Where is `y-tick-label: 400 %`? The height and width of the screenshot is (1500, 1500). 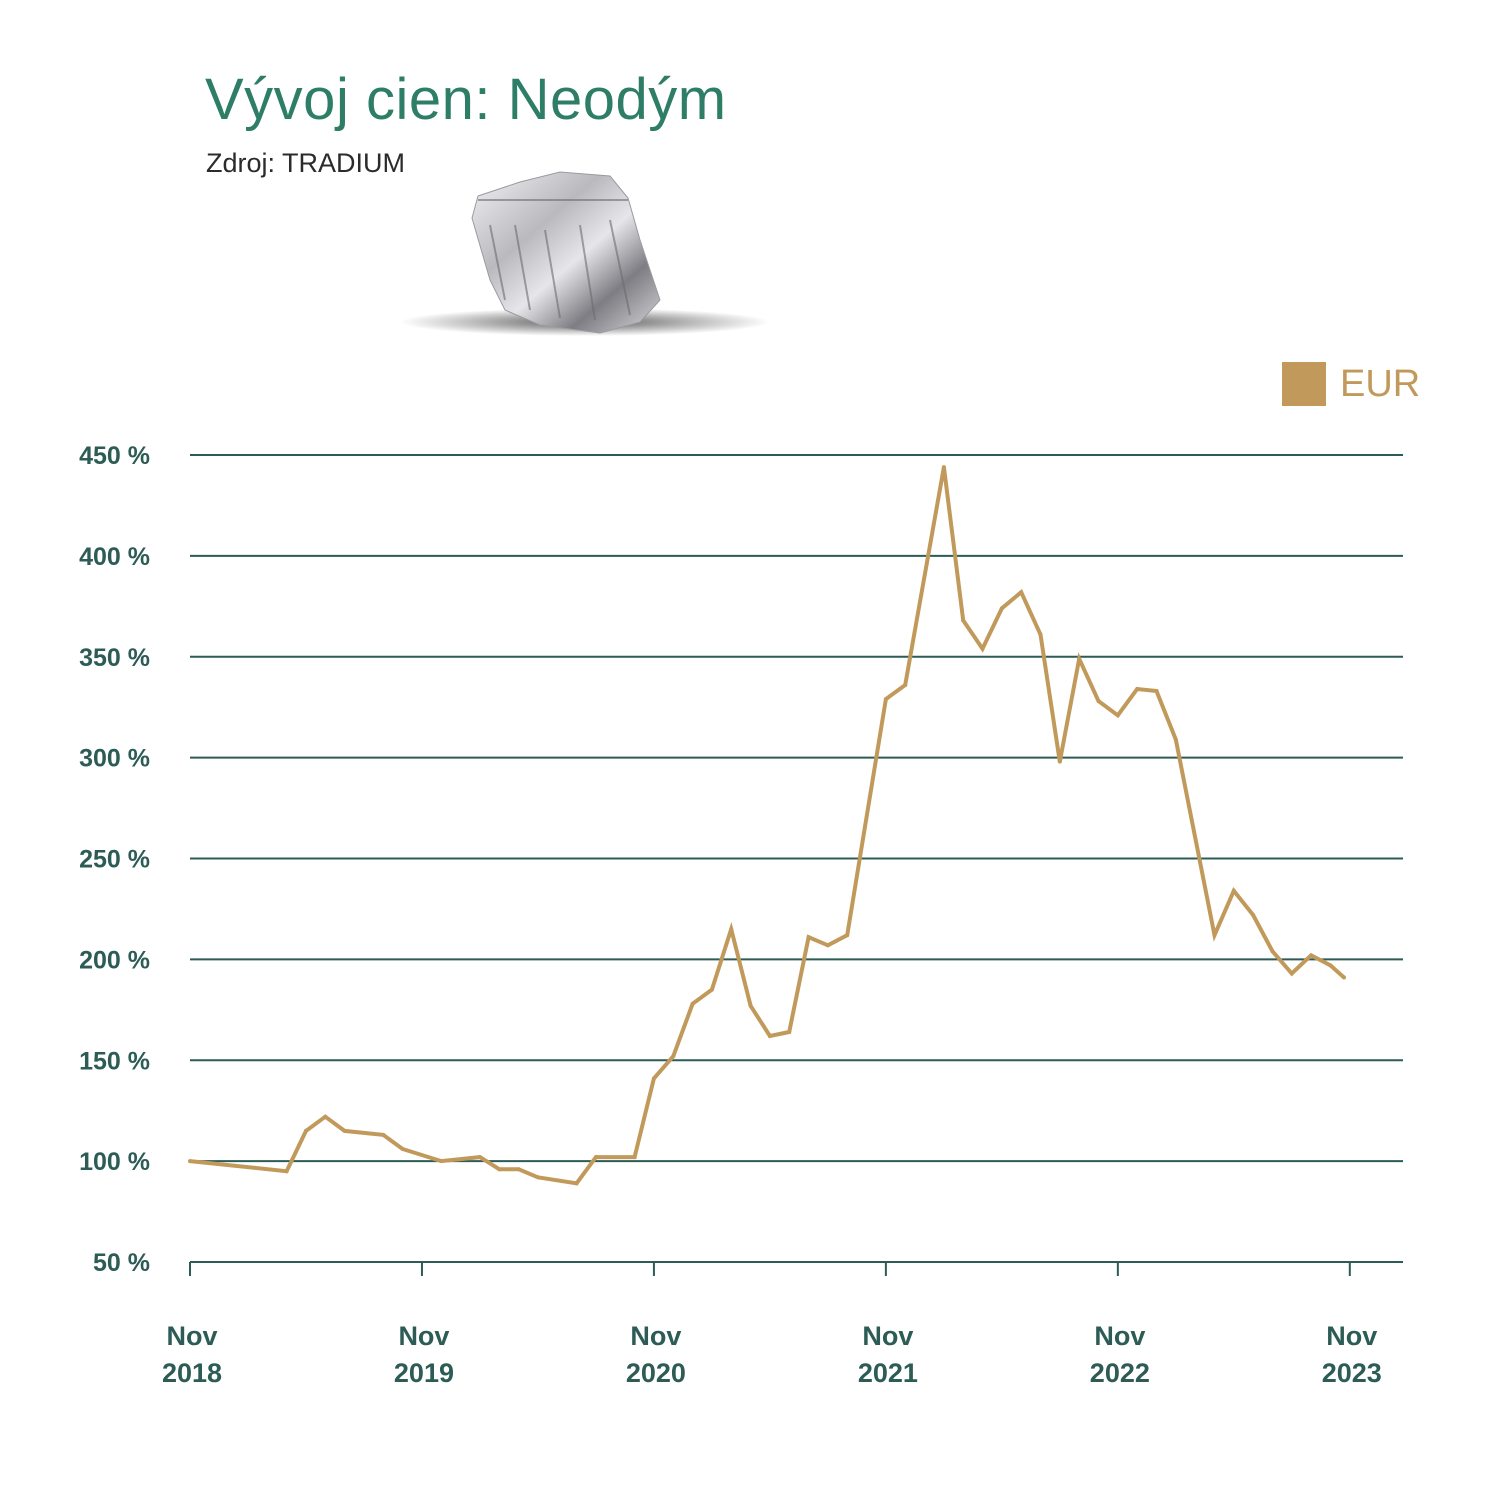
y-tick-label: 400 % is located at coordinates (114, 557).